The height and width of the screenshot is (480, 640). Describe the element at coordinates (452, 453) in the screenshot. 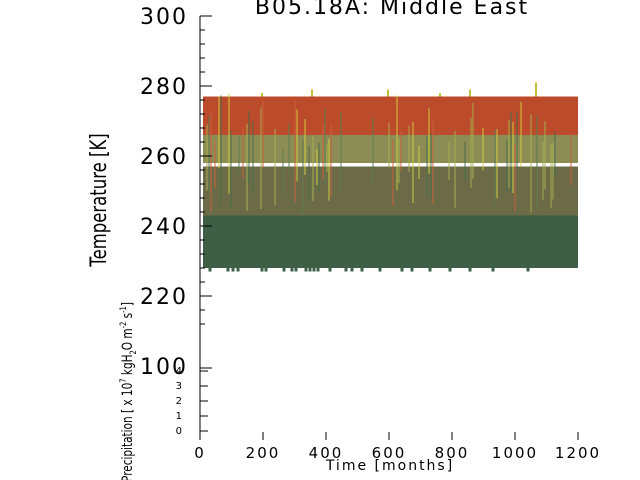

I see `x-tick-label: 800` at that location.